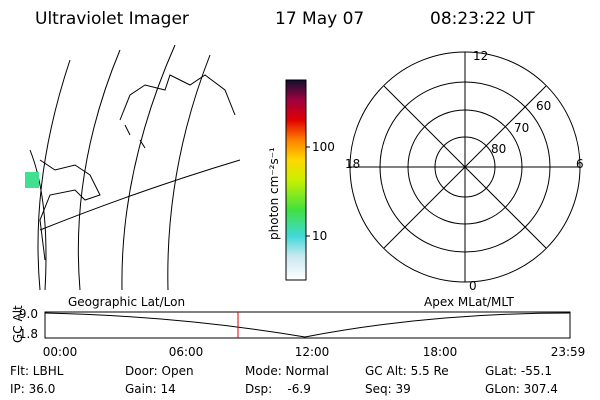  What do you see at coordinates (287, 371) in the screenshot?
I see `status-field: Mode: Normal` at bounding box center [287, 371].